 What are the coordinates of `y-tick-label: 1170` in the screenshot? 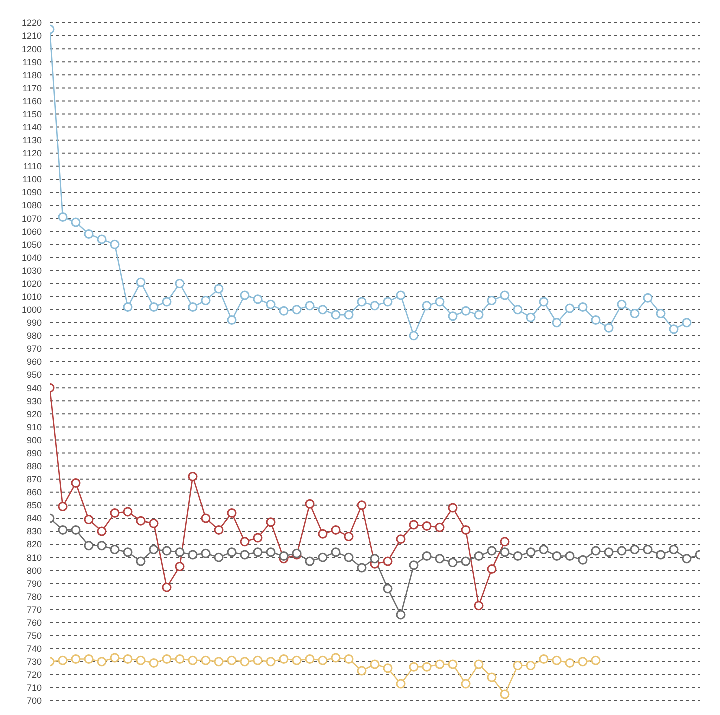 It's located at (32, 88).